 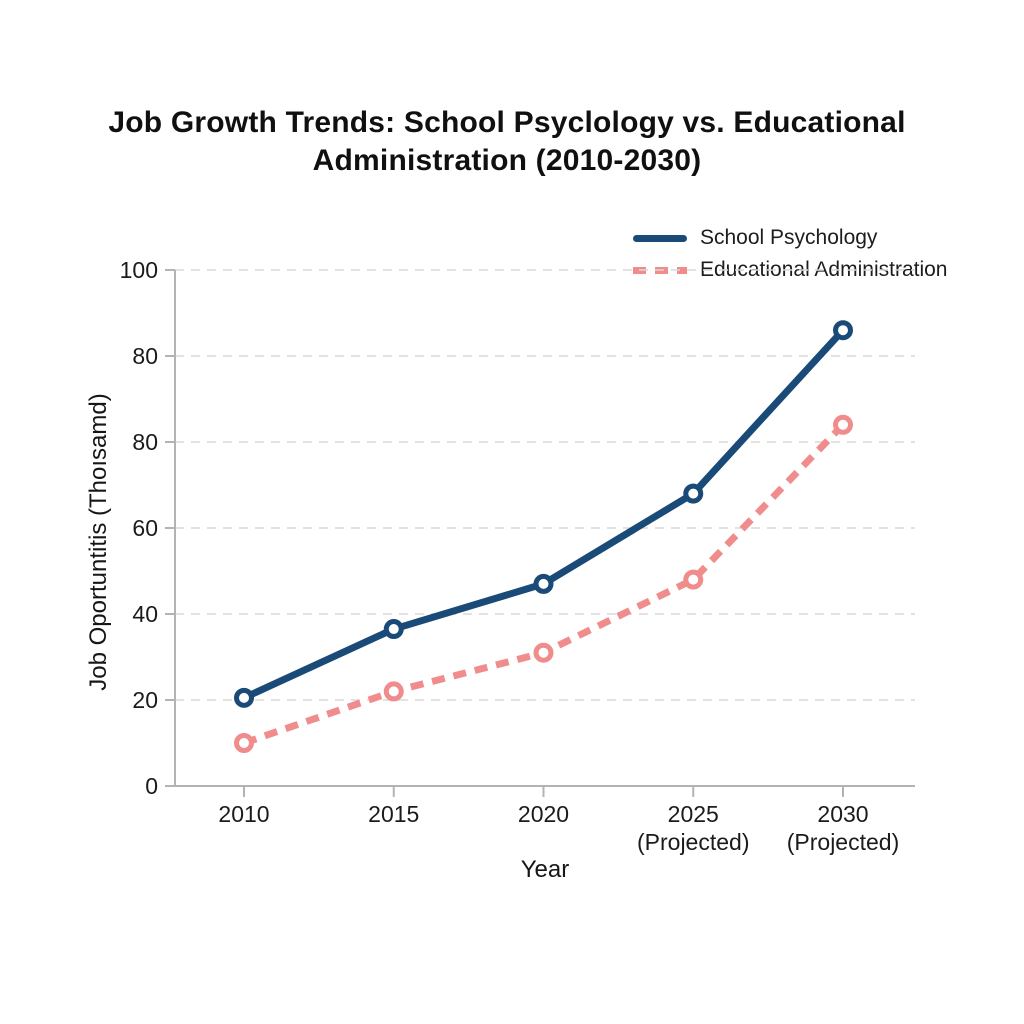 I want to click on legend-label: School Psychology, so click(x=789, y=237).